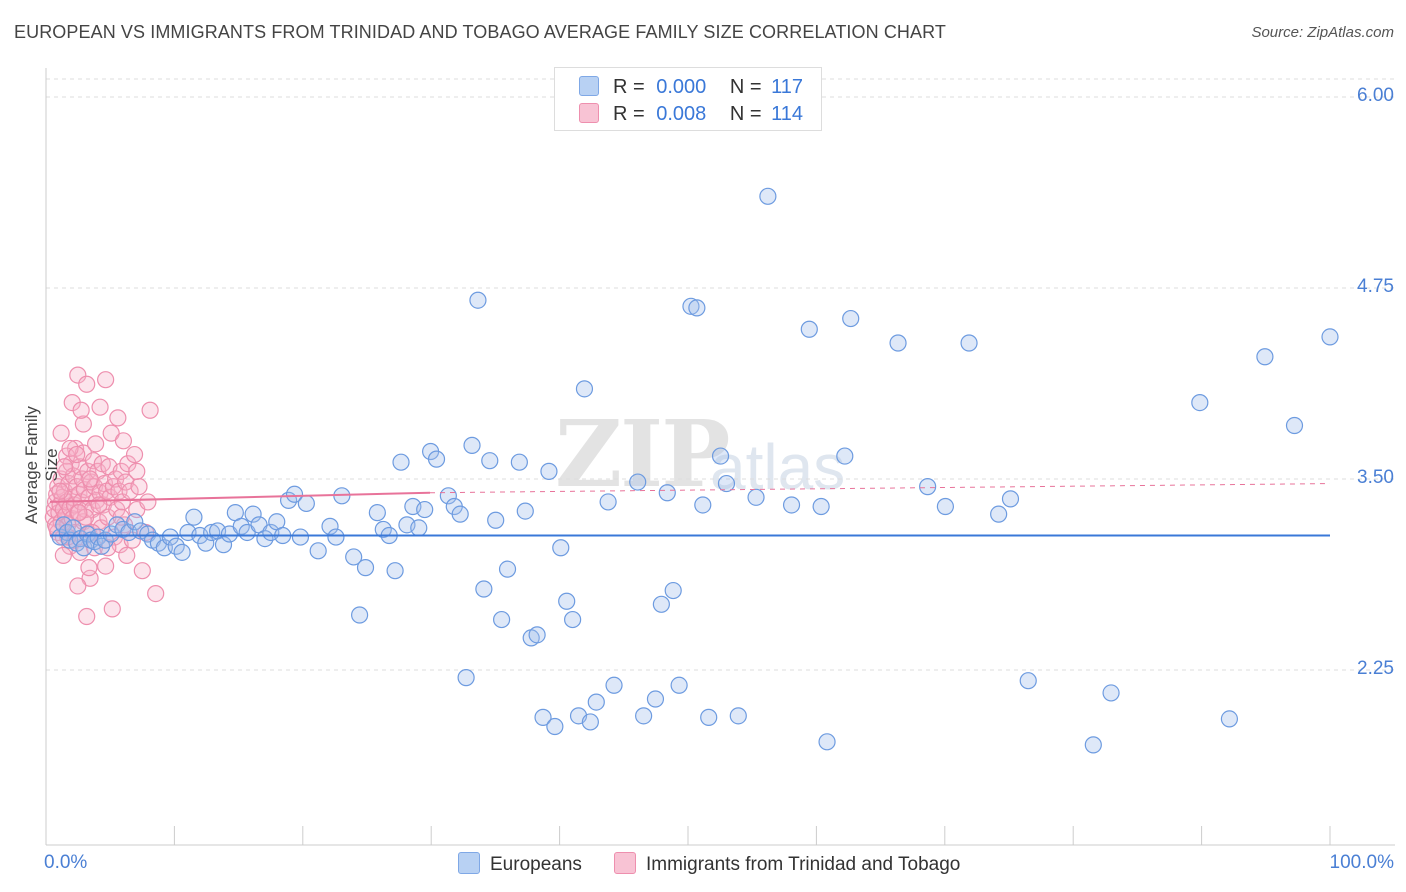  I want to click on legend-n-value: 114, so click(787, 114).